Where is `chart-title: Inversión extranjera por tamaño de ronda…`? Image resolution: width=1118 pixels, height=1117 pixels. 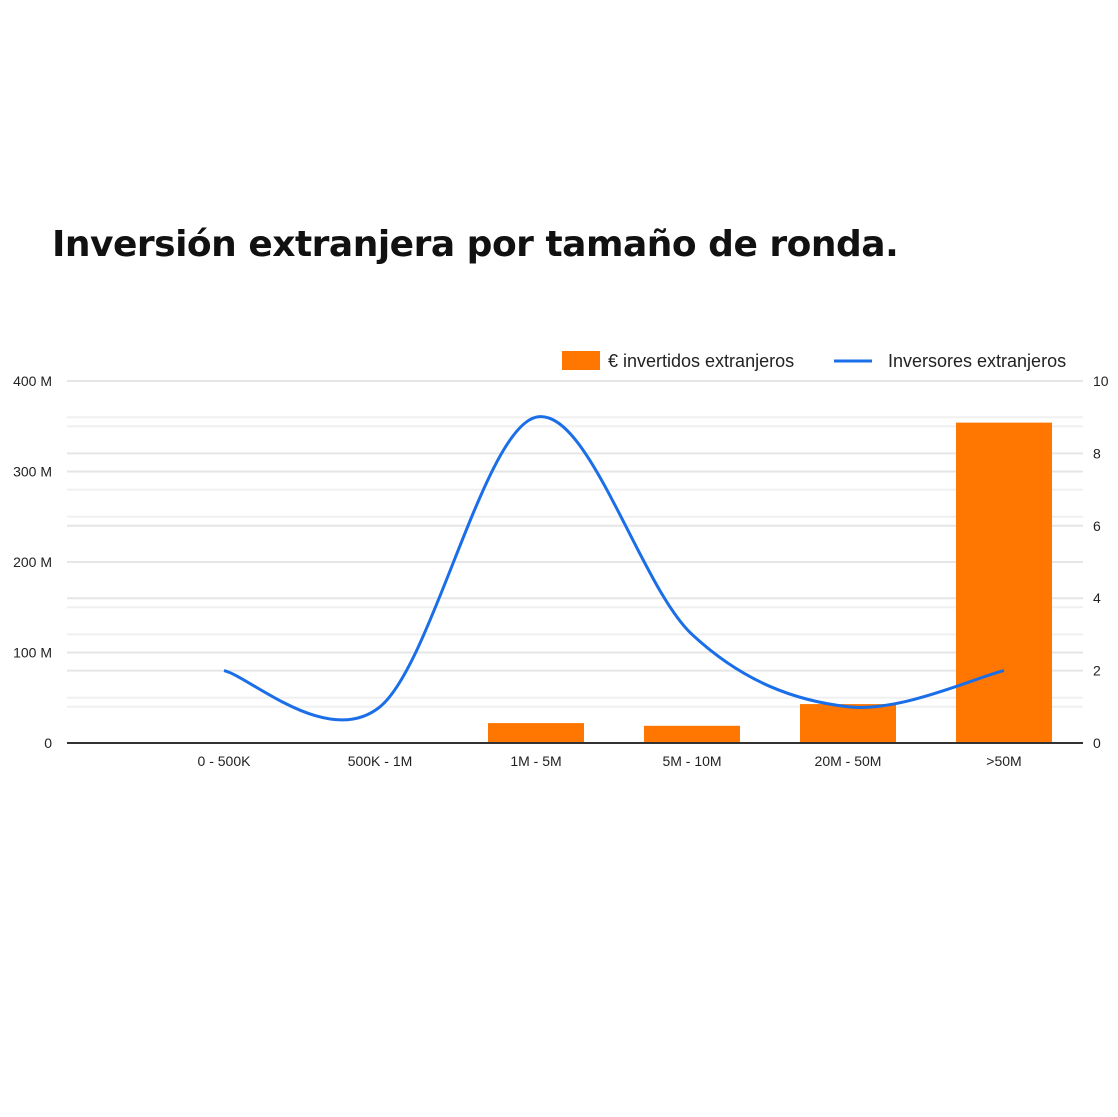 chart-title: Inversión extranjera por tamaño de ronda… is located at coordinates (475, 244).